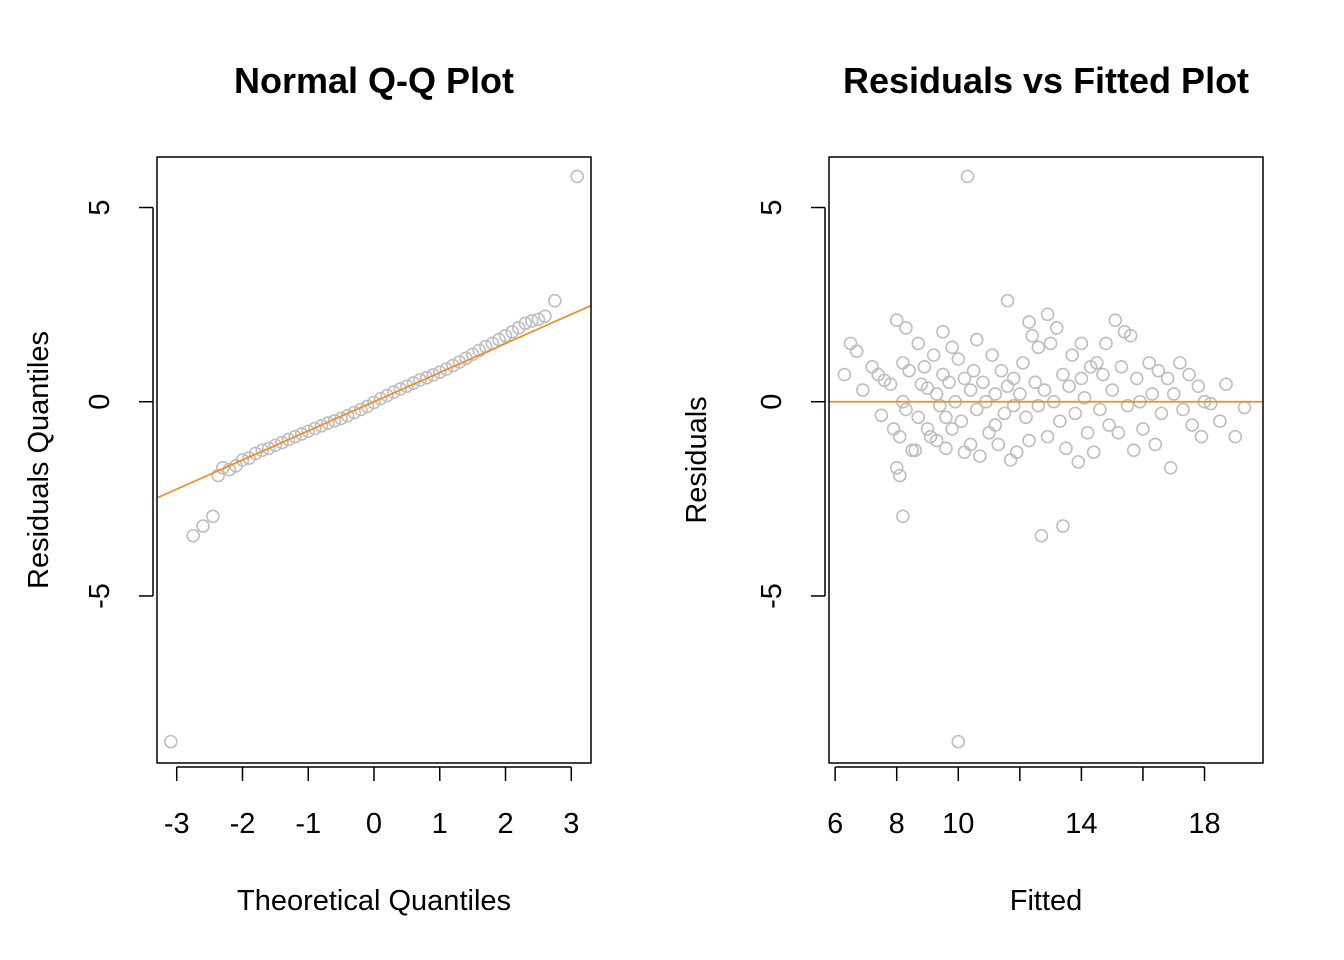 This screenshot has width=1344, height=960. I want to click on qq-reference-line, so click(374, 401).